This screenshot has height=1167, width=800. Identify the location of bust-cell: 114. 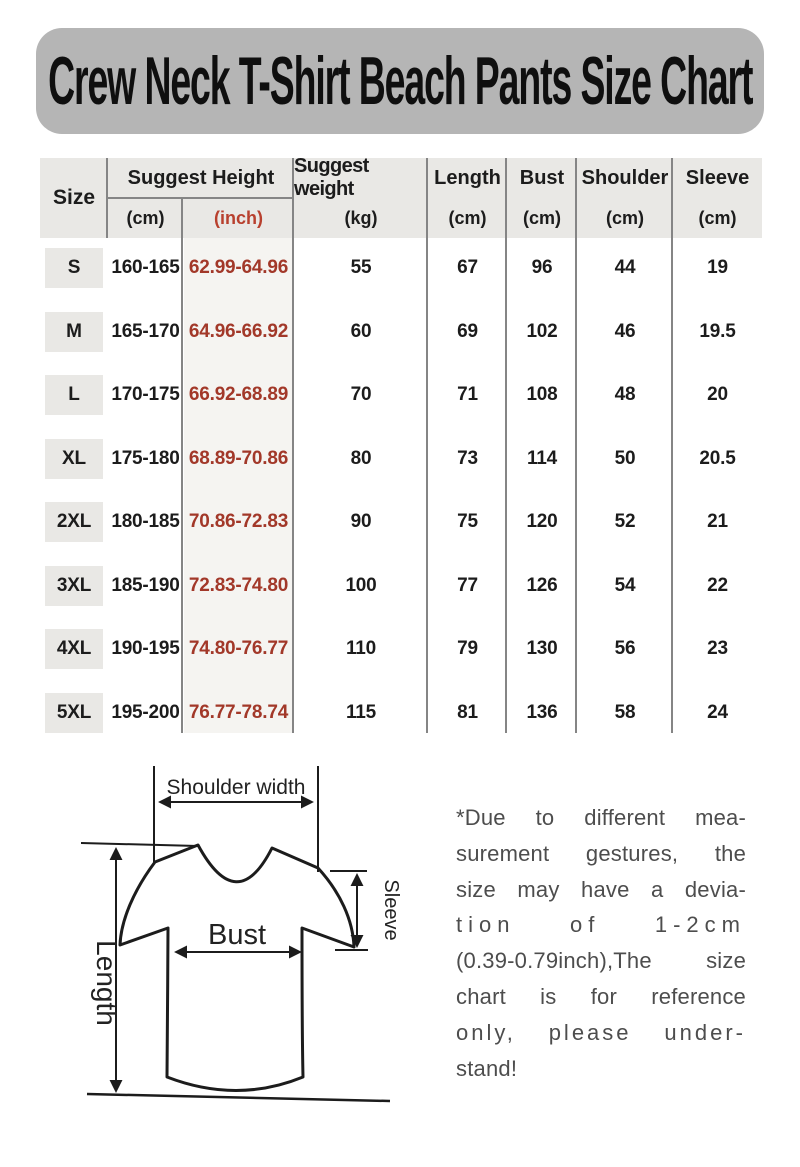
(542, 458).